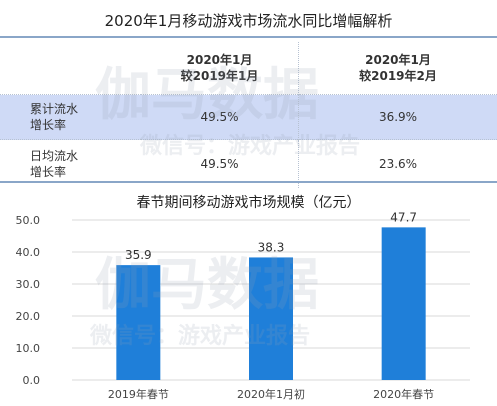  What do you see at coordinates (28, 220) in the screenshot?
I see `y-tick-label: 50.0` at bounding box center [28, 220].